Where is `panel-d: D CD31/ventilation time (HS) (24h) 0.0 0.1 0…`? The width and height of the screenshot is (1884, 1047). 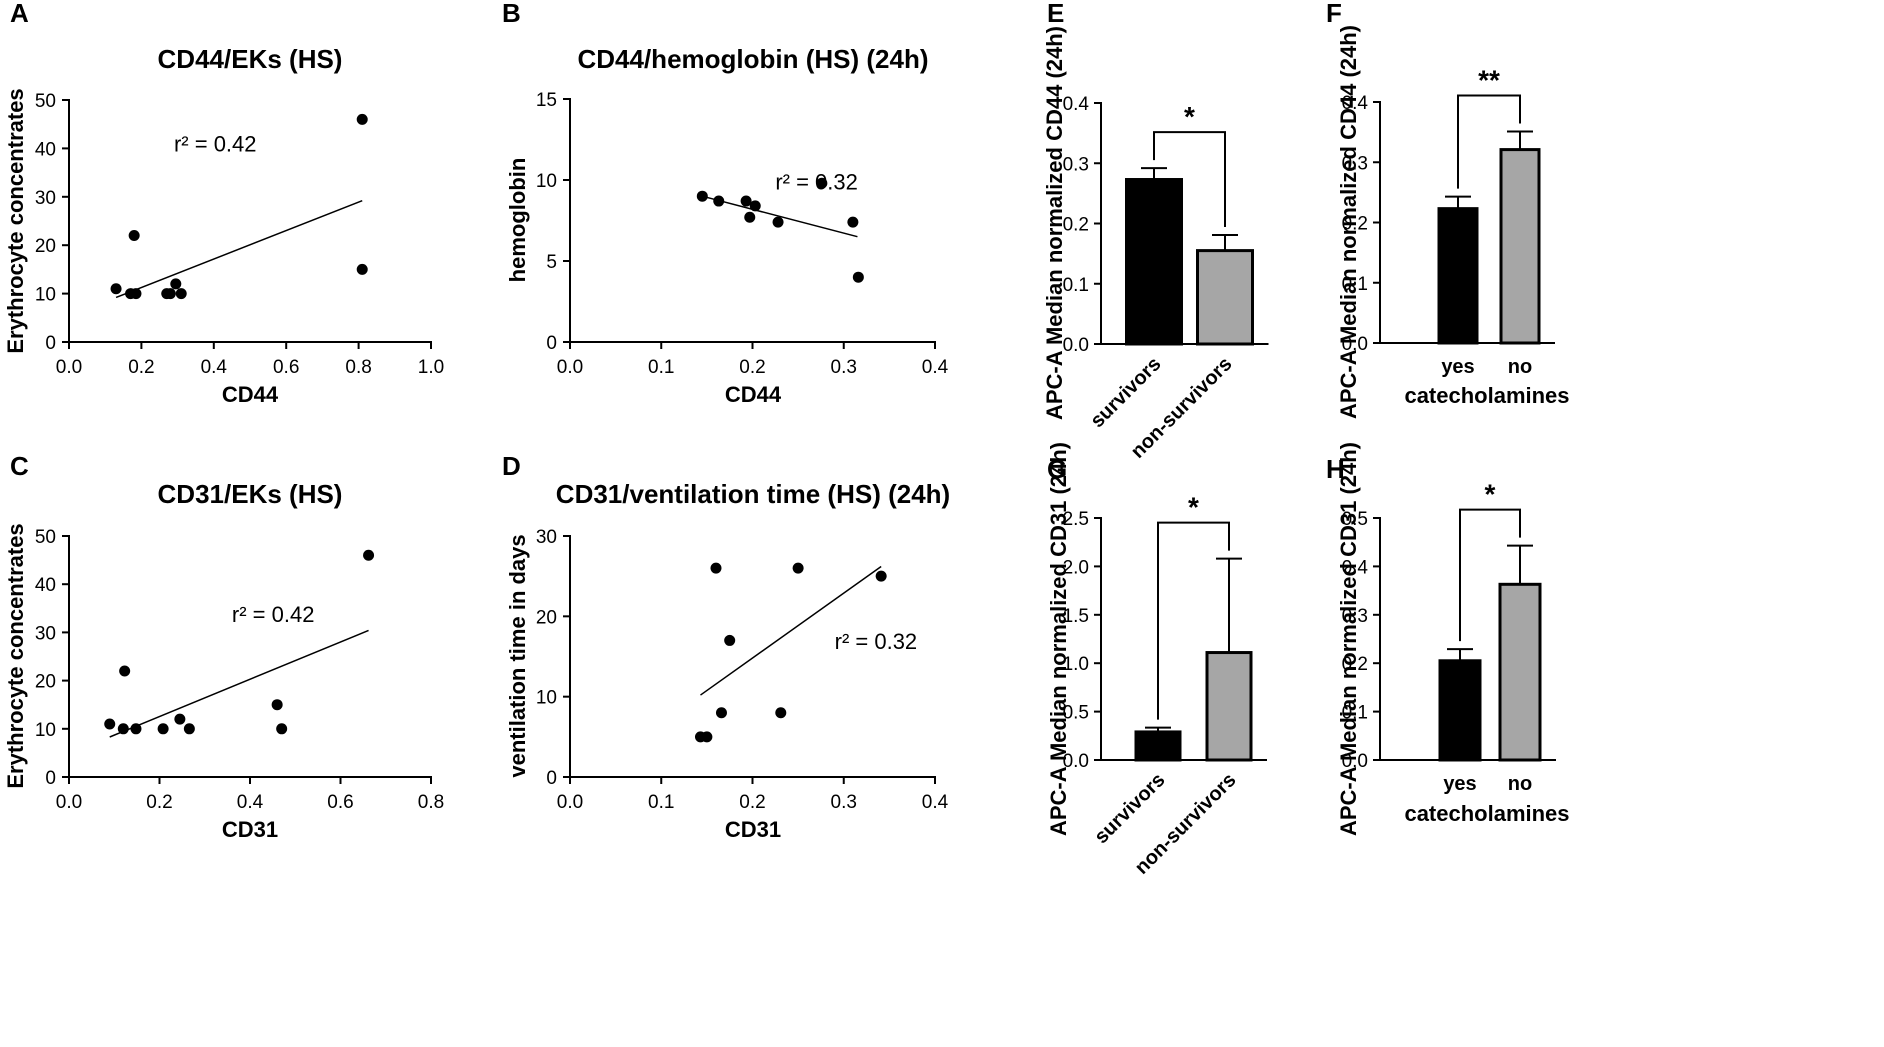 panel-d: D CD31/ventilation time (HS) (24h) 0.0 0.1 0… is located at coordinates (726, 646).